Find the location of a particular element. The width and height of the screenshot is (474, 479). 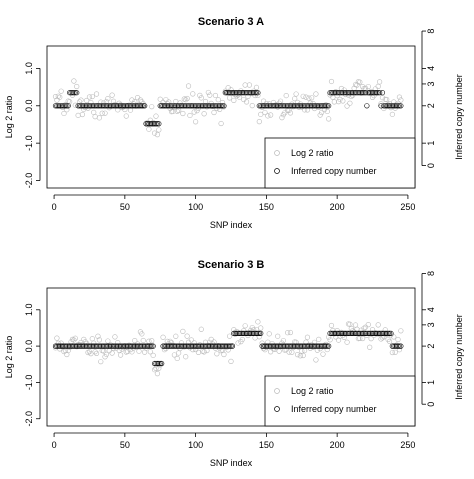

legend-label-log2-ratio: Log 2 ratio is located at coordinates (312, 153).